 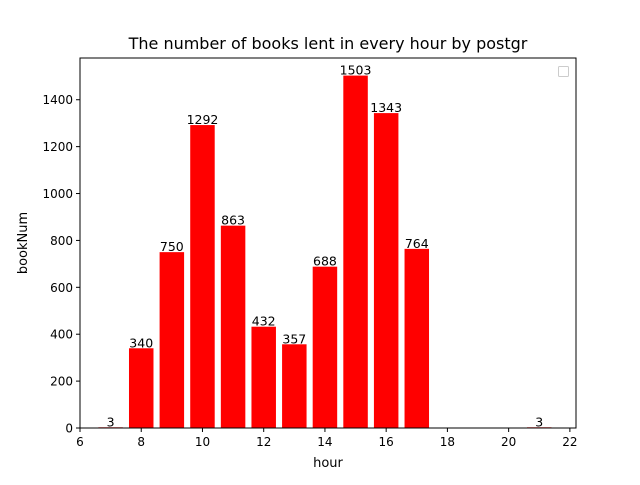 What do you see at coordinates (563, 71) in the screenshot?
I see `legend-box` at bounding box center [563, 71].